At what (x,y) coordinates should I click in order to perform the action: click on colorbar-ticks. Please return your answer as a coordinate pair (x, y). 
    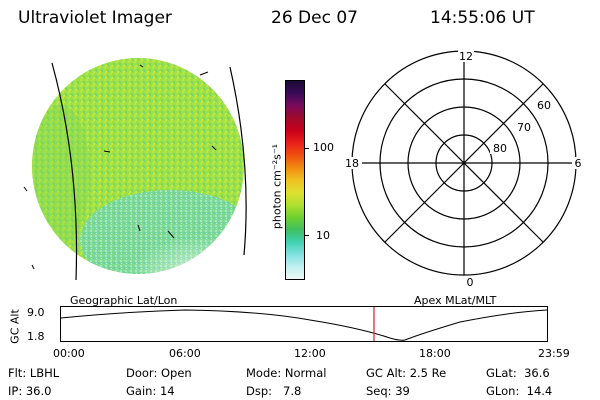
    Looking at the image, I should click on (307, 180).